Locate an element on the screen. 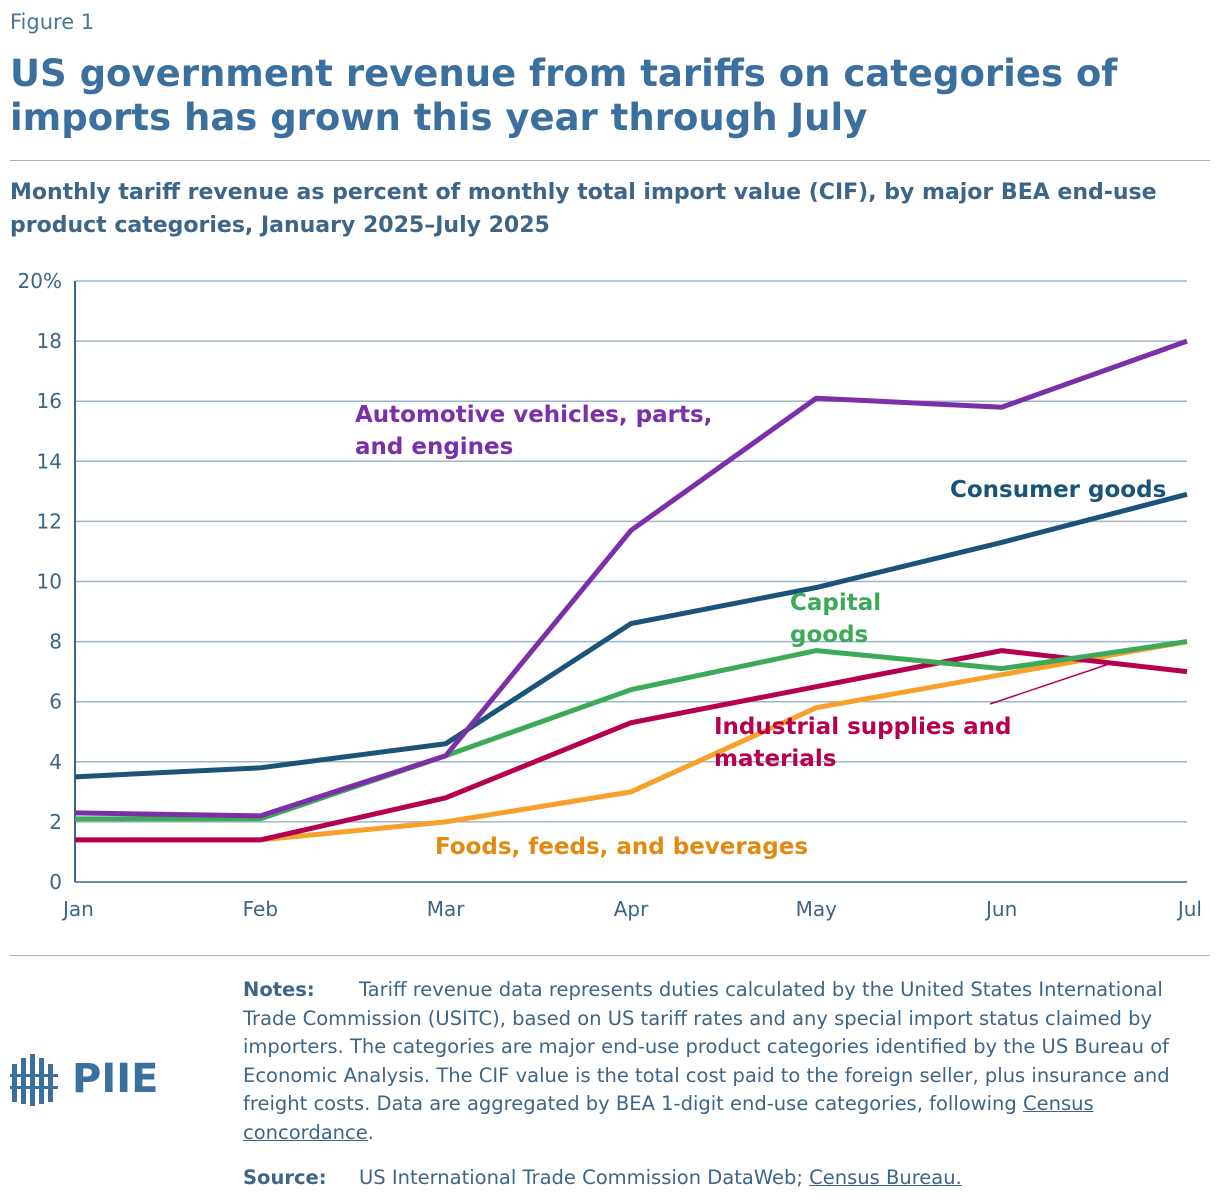 The width and height of the screenshot is (1220, 1202). x-tick-label: Jun is located at coordinates (1000, 909).